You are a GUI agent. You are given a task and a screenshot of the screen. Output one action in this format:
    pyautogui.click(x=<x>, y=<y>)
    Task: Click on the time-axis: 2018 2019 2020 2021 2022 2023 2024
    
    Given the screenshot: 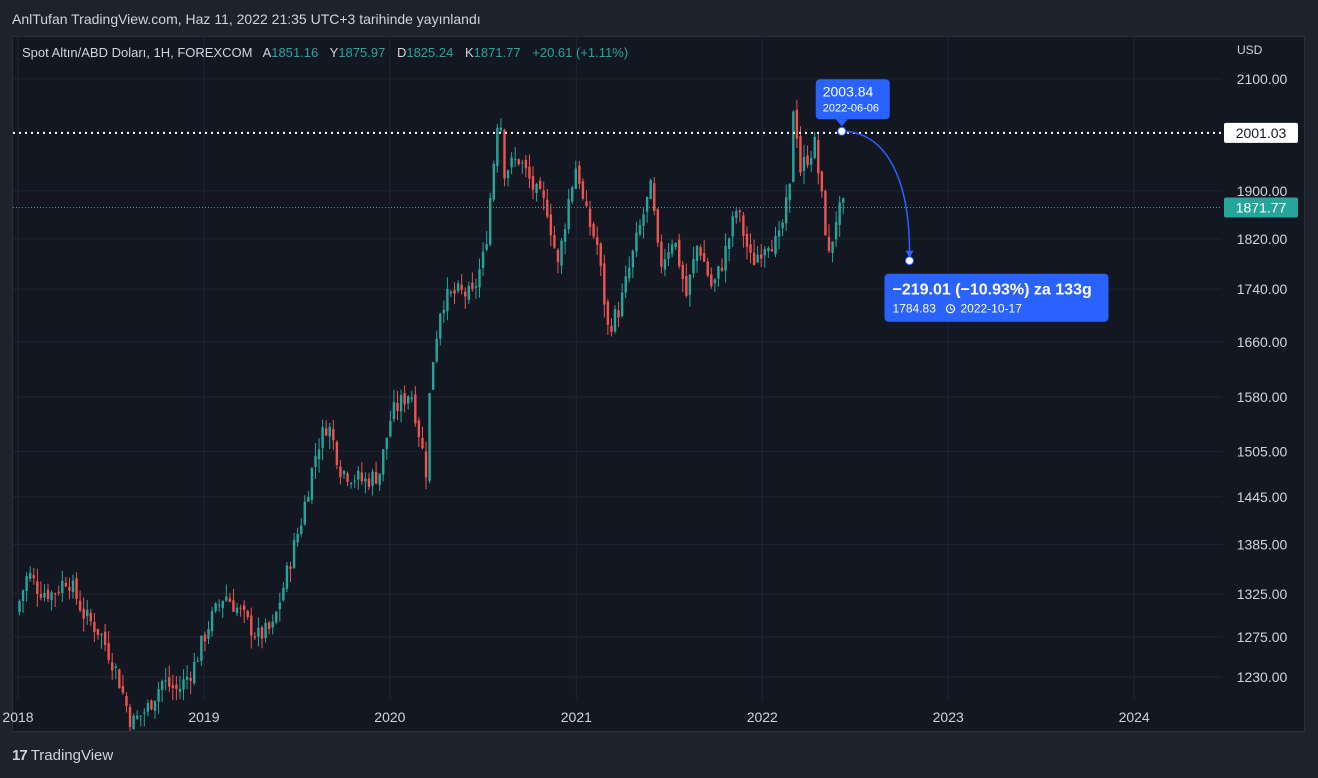 What is the action you would take?
    pyautogui.click(x=576, y=717)
    